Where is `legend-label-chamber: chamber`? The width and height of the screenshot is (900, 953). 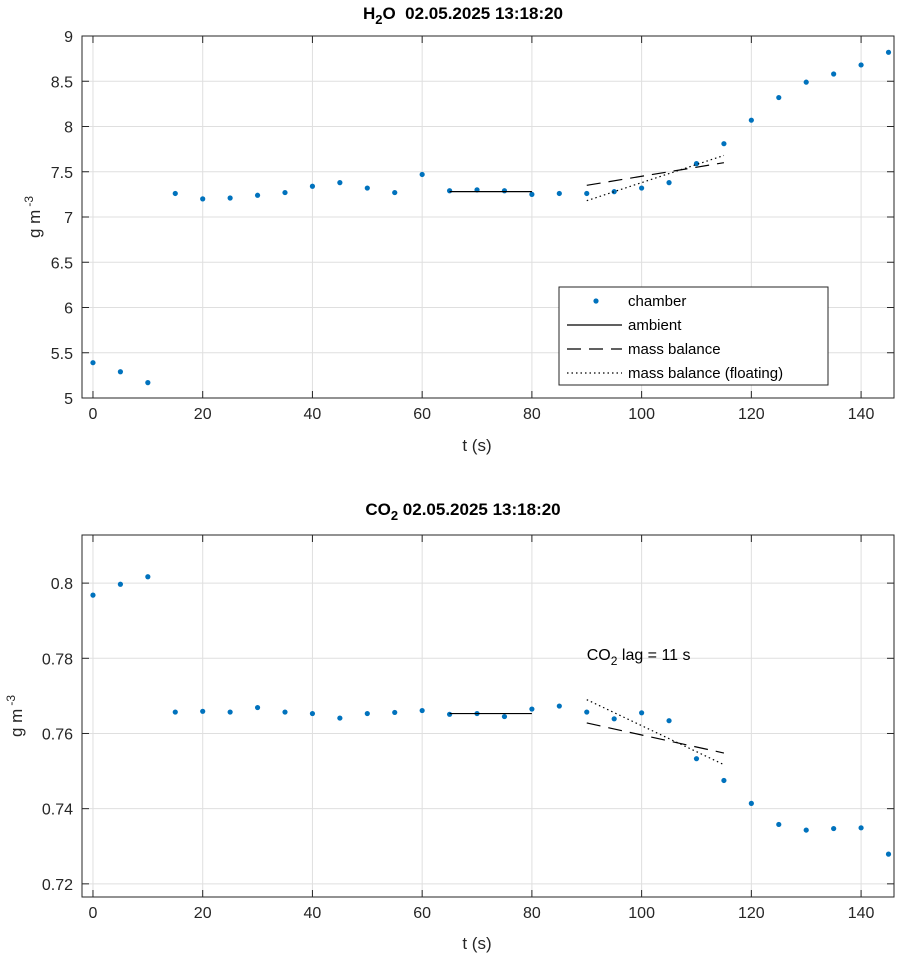 legend-label-chamber: chamber is located at coordinates (657, 301).